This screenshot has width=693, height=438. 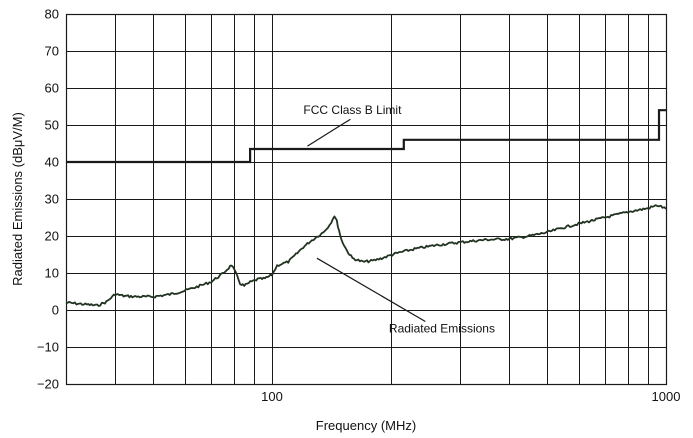 What do you see at coordinates (48, 384) in the screenshot?
I see `y-tick-label: −20` at bounding box center [48, 384].